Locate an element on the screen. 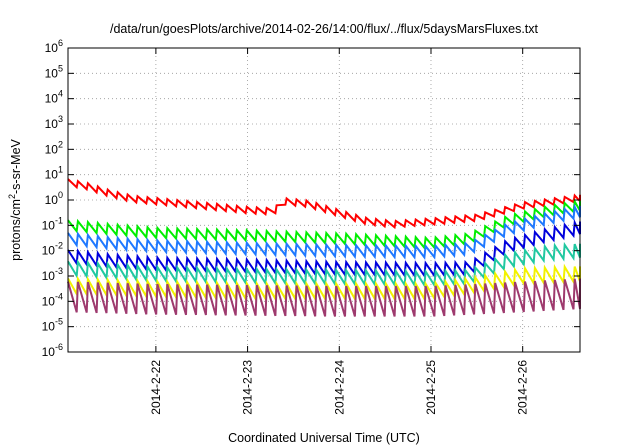 This screenshot has height=448, width=640. y-tick-label: 10³ is located at coordinates (54, 122).